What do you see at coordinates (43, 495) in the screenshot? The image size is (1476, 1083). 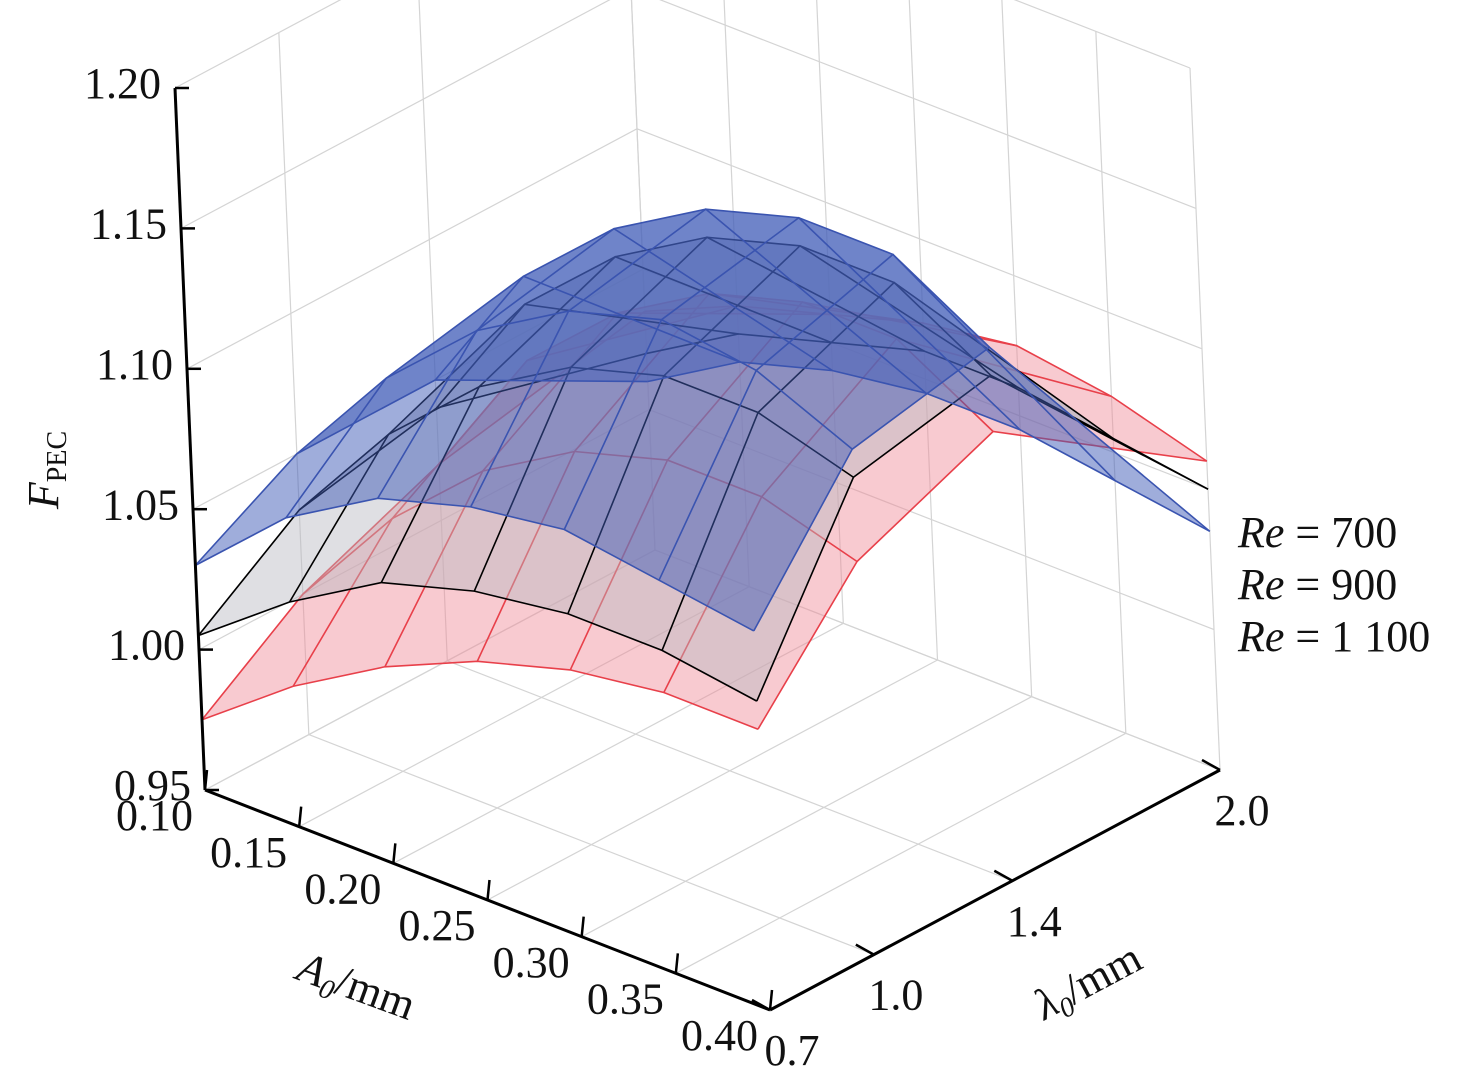 I see `label-main: F` at bounding box center [43, 495].